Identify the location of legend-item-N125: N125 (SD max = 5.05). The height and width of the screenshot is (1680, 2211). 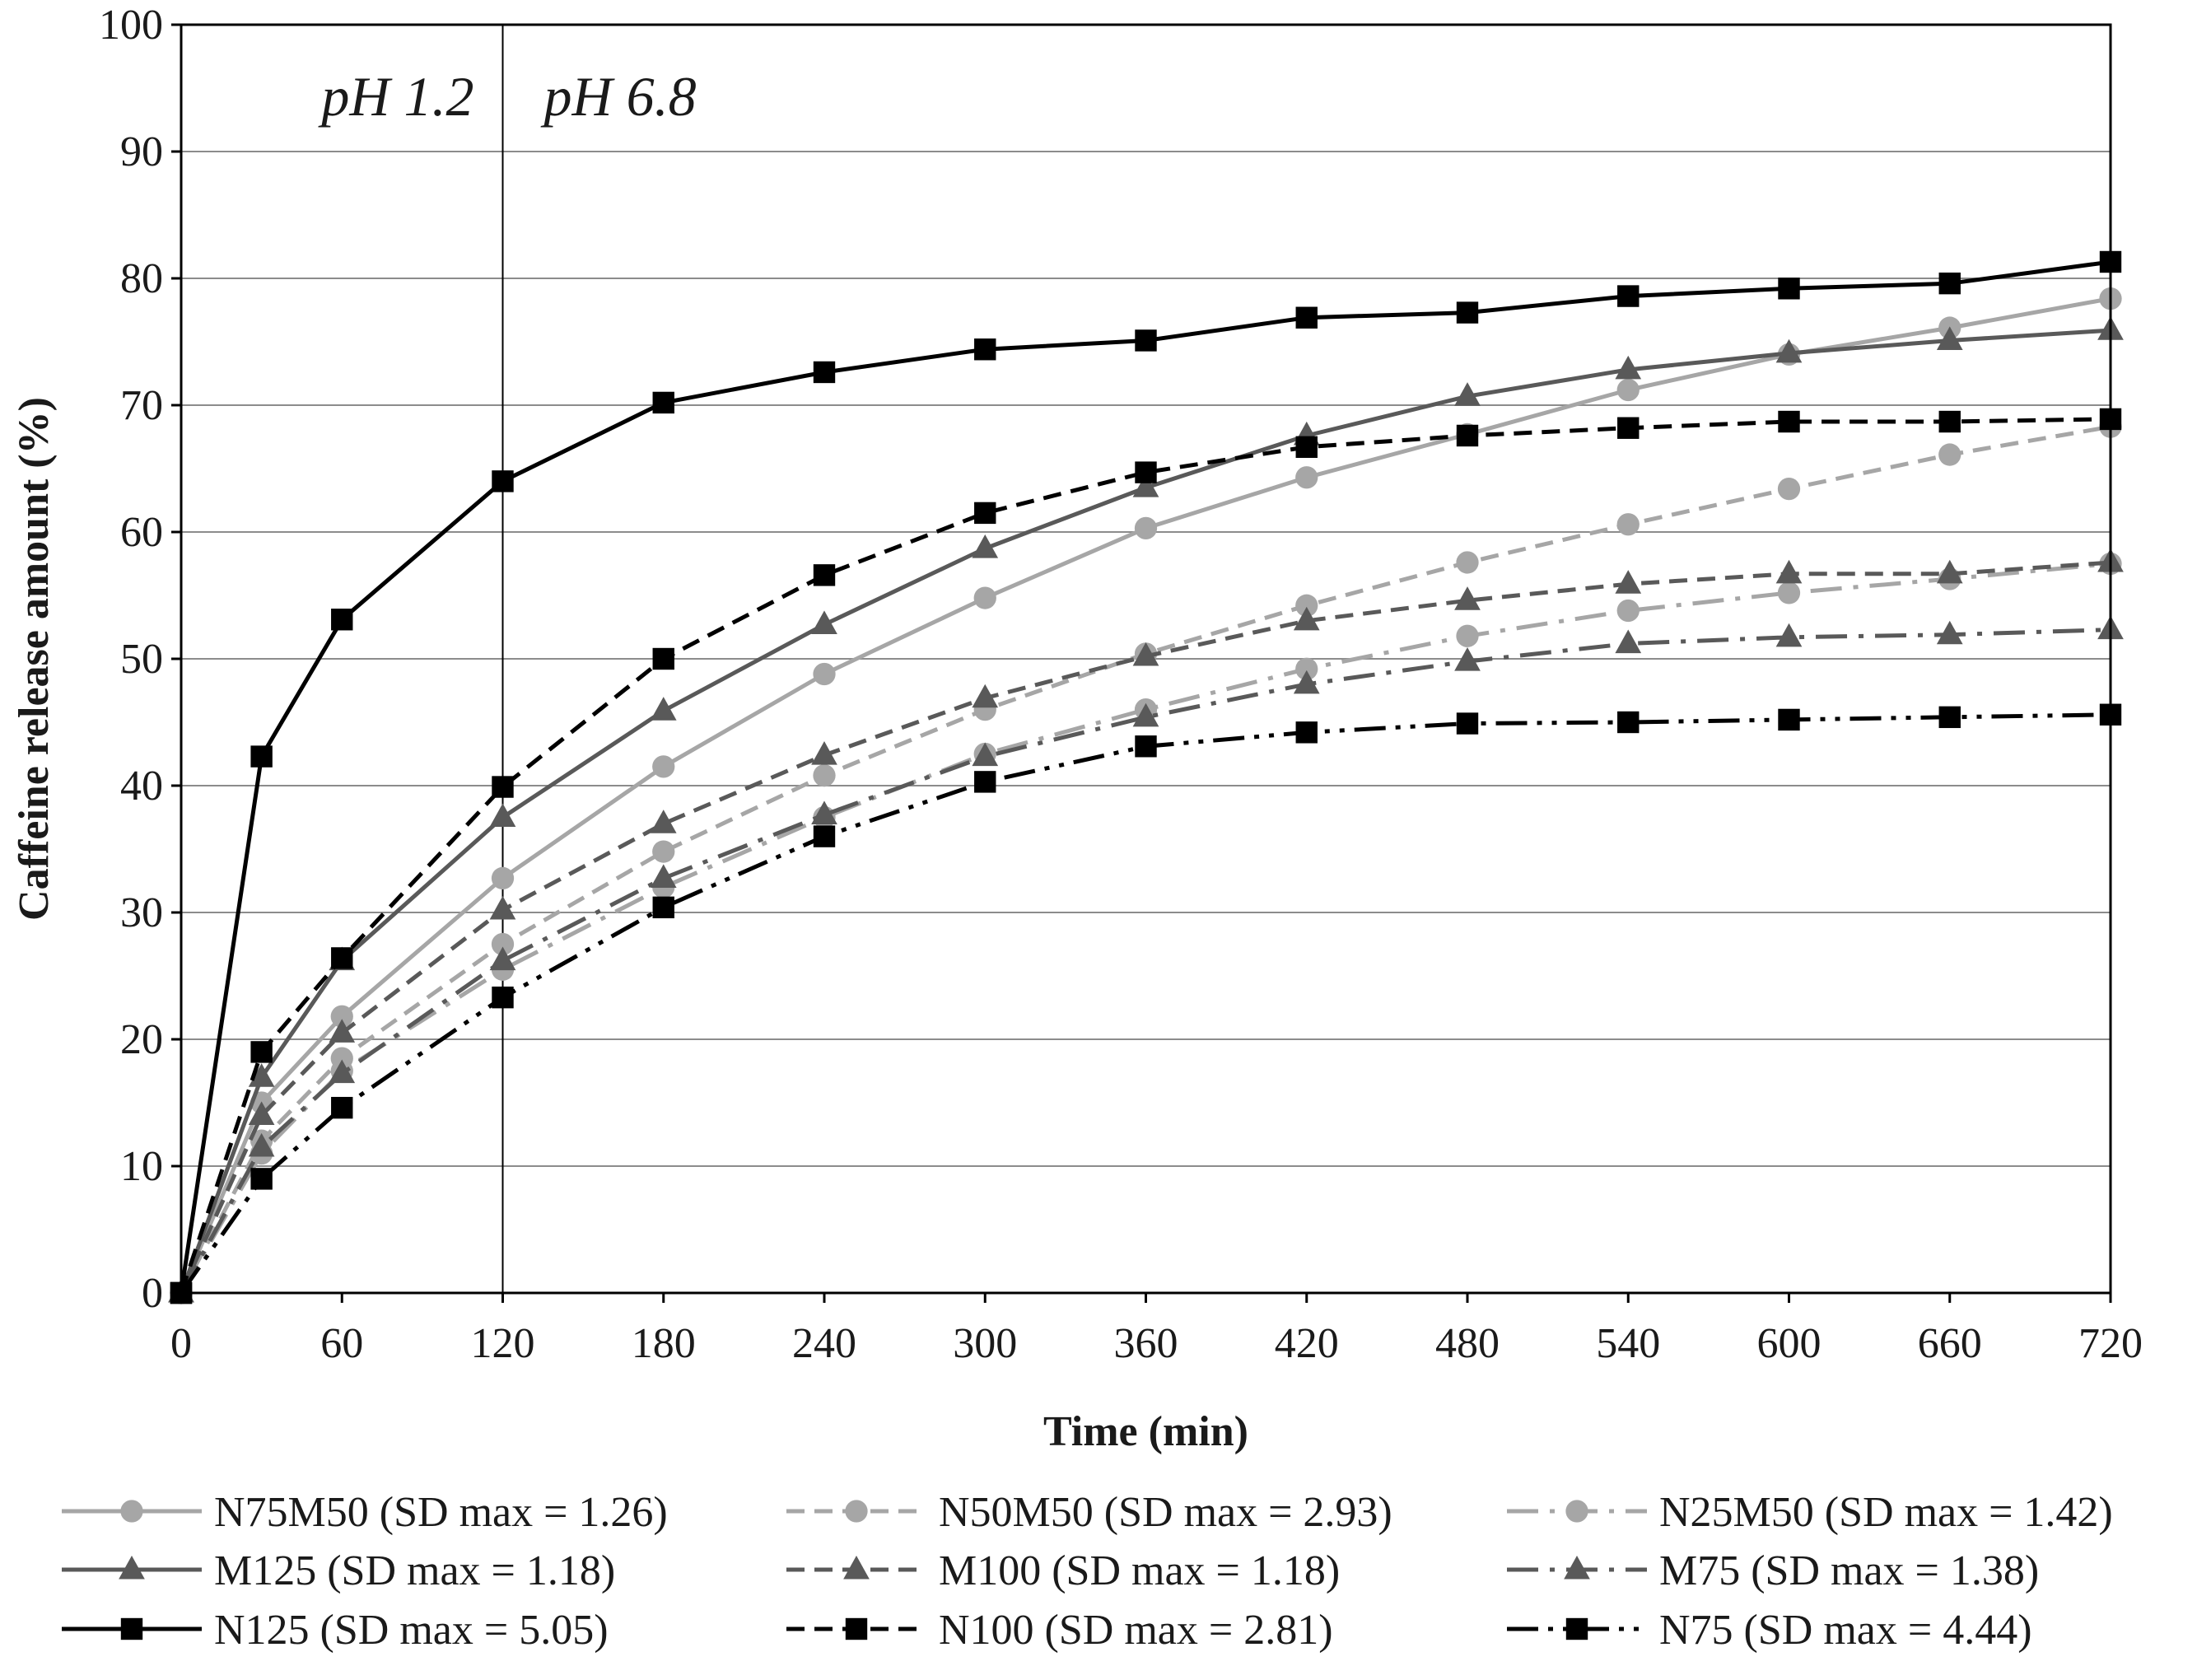
(335, 1630).